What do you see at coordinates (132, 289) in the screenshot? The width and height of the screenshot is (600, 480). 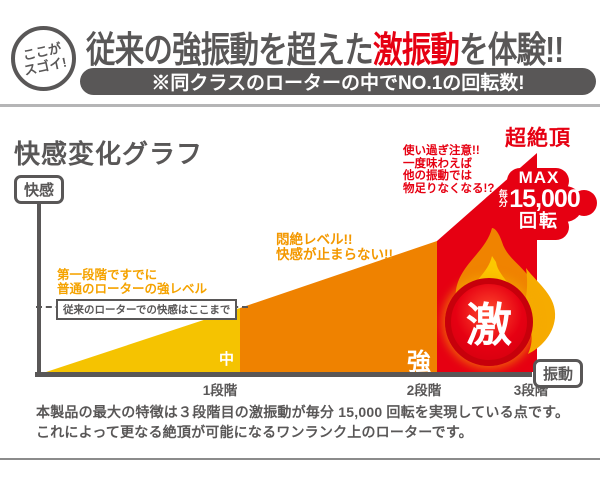 I see `annotation-stage1-line2: 普通のローターの強レベル` at bounding box center [132, 289].